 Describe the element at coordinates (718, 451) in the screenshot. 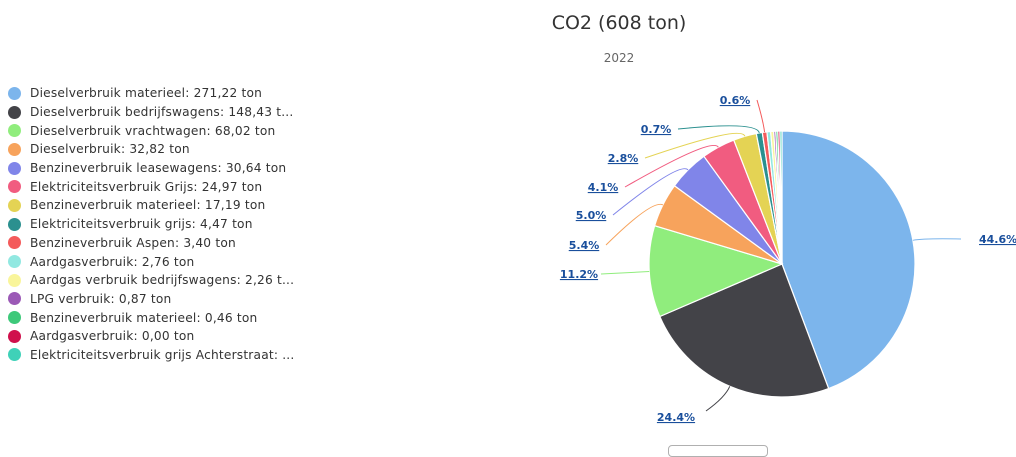

I see `bottom-control` at that location.